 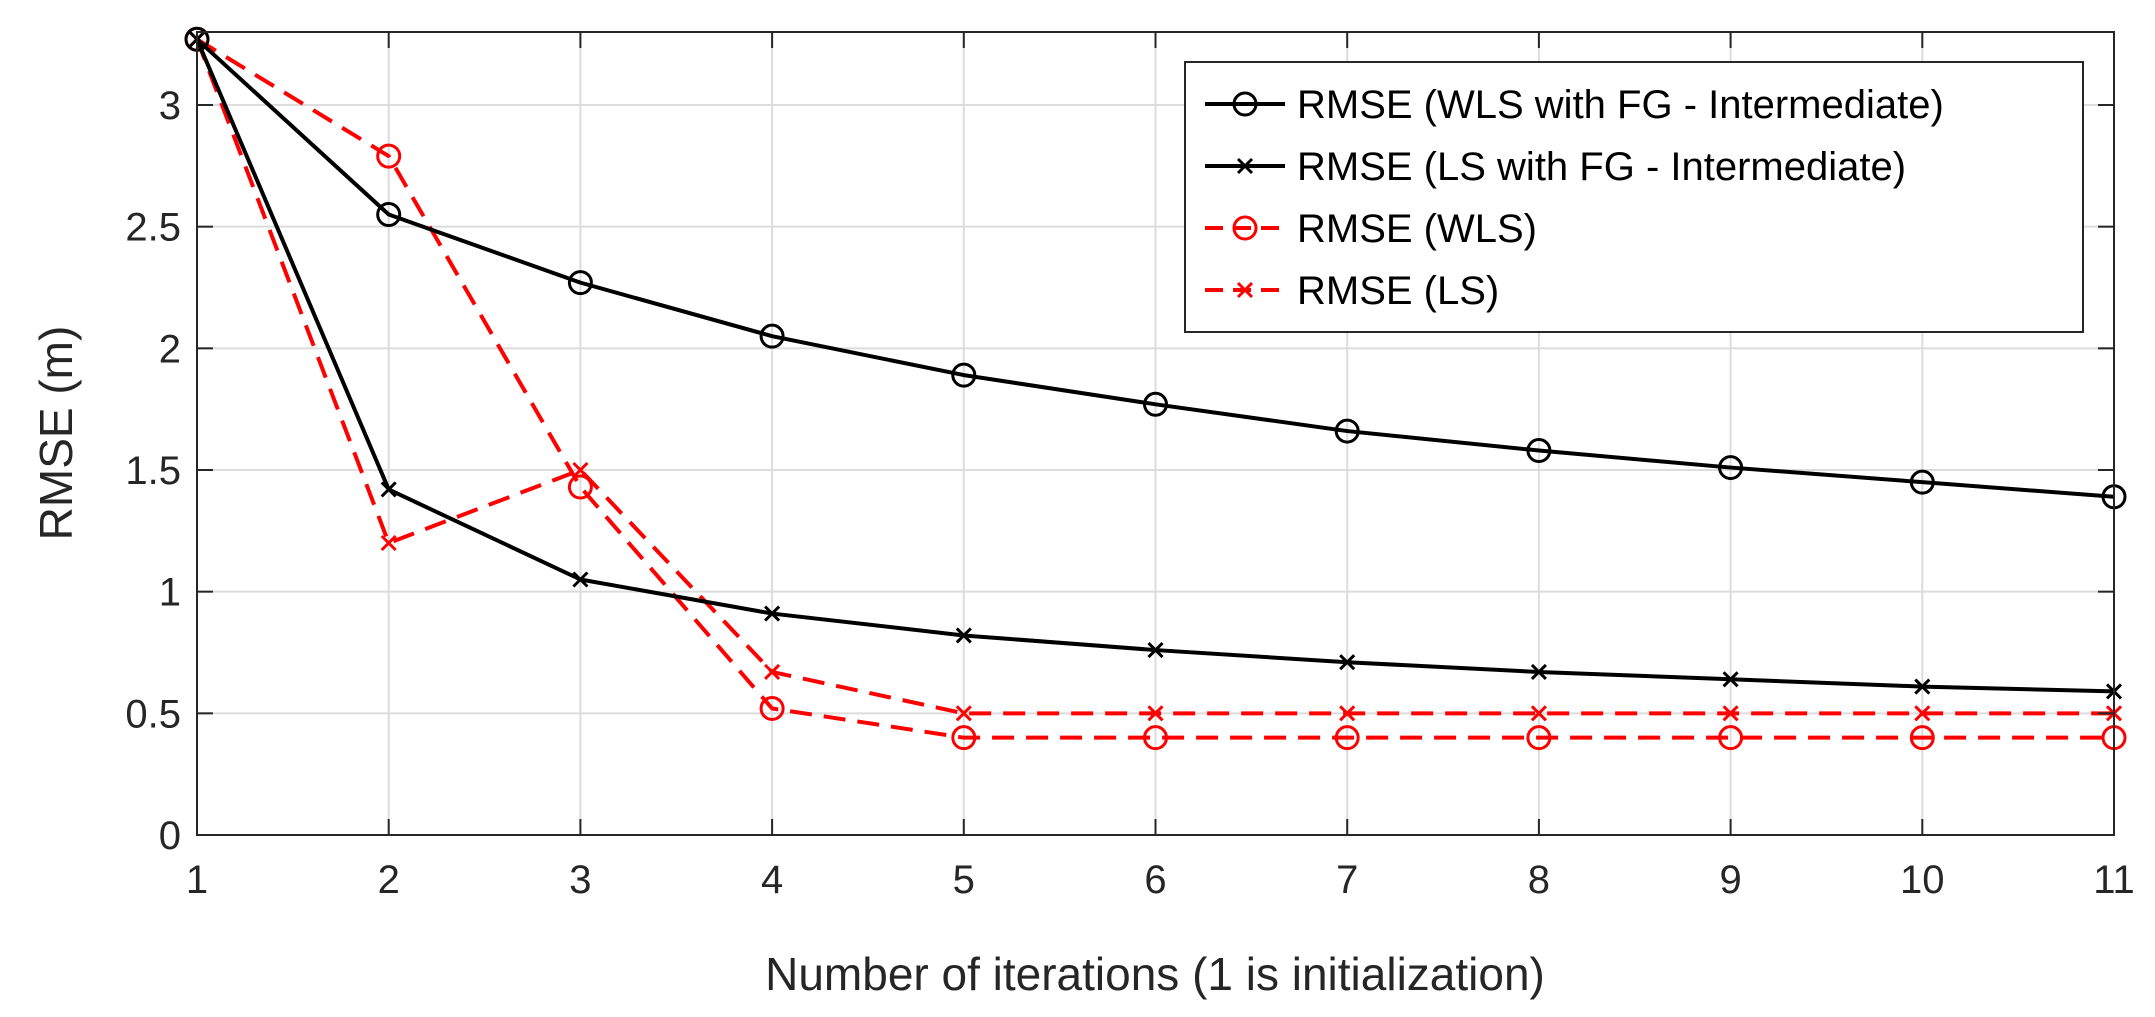 I want to click on legend-entry: RMSE (WLS), so click(x=1371, y=229).